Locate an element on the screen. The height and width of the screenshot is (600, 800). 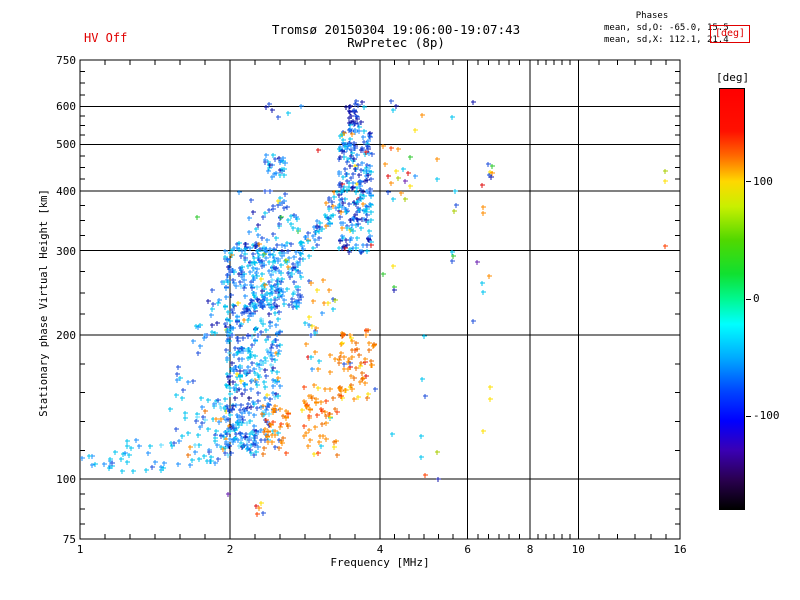
x-tick-label: 8 is located at coordinates (530, 549).